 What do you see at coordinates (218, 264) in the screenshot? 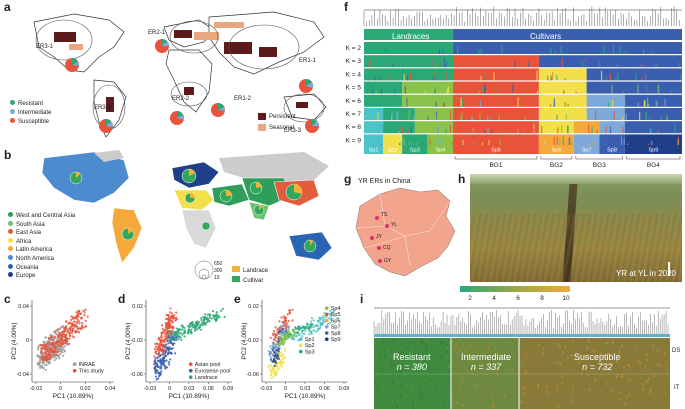
I see `size-650: 650` at bounding box center [218, 264].